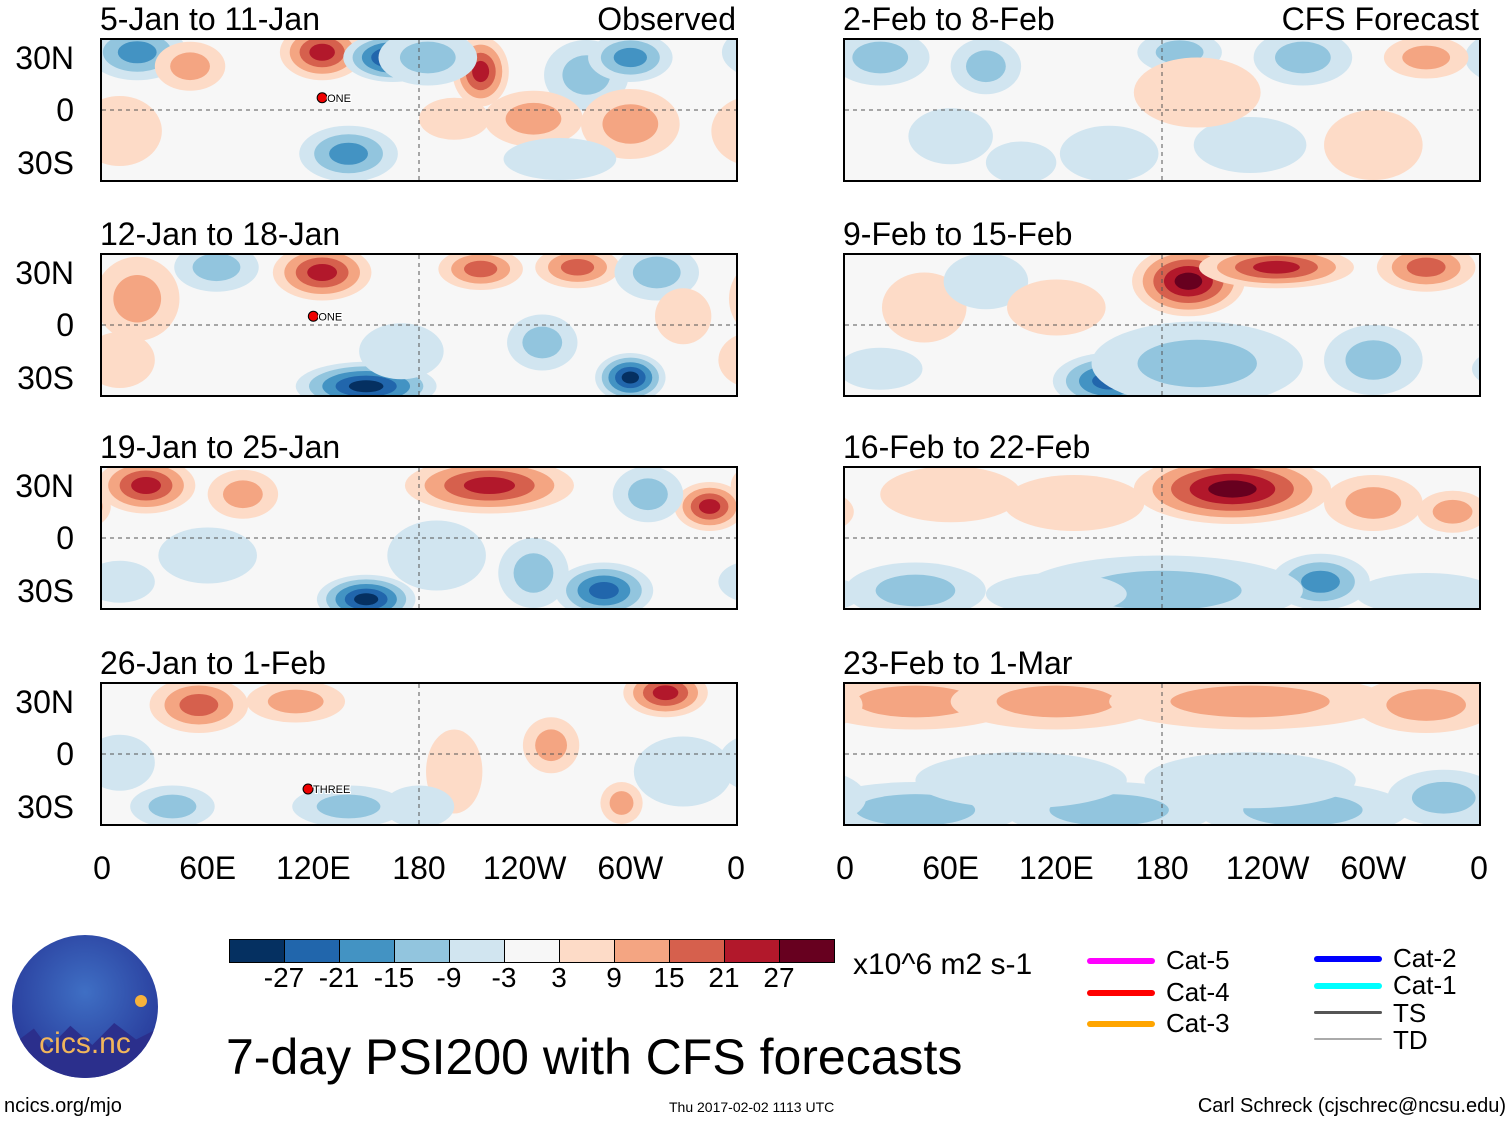  I want to click on colorbar-label: -27, so click(284, 977).